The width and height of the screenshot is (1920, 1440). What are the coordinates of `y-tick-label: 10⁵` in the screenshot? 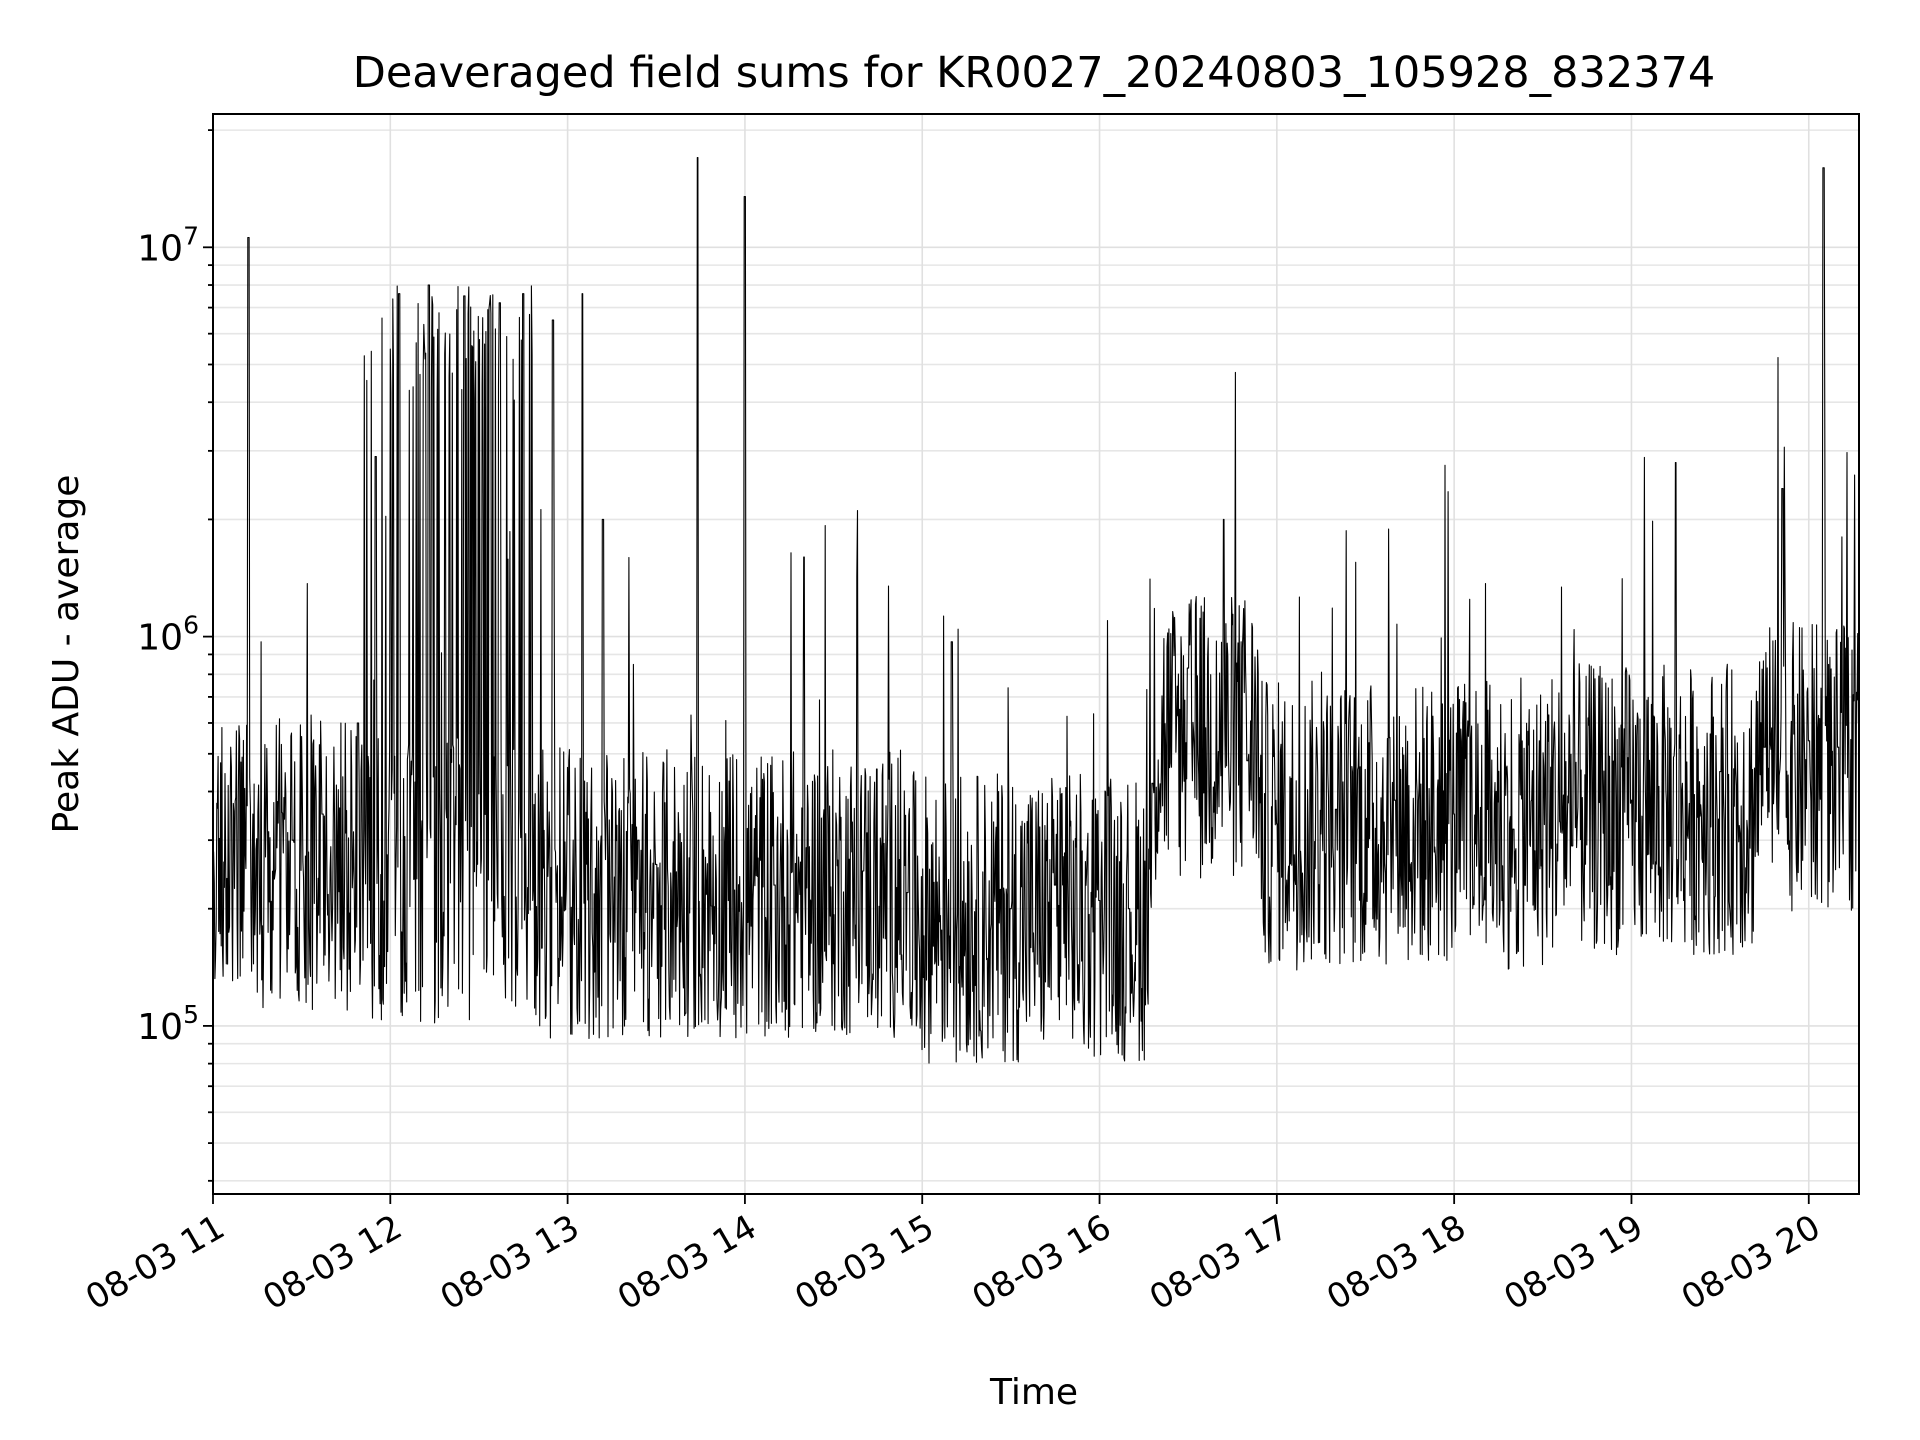 It's located at (168, 1024).